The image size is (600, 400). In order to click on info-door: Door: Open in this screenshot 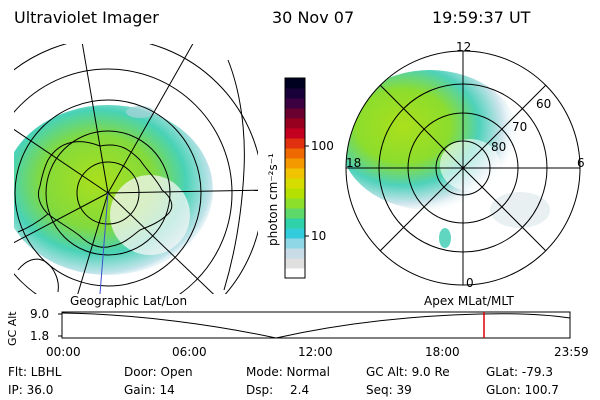, I will do `click(158, 372)`.